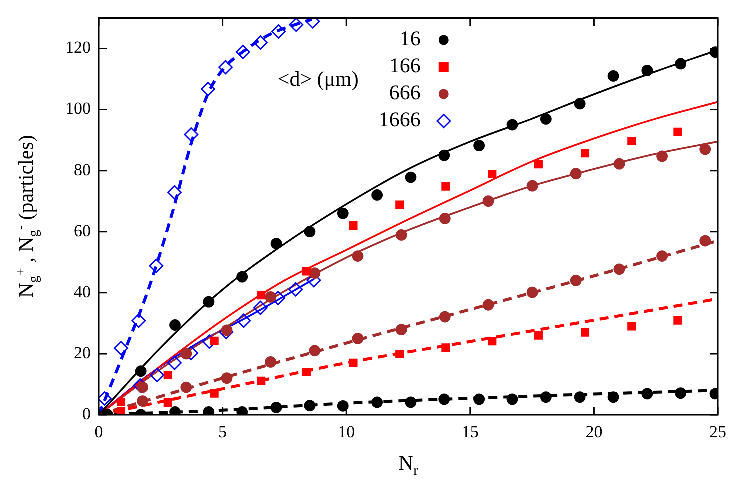  Describe the element at coordinates (82, 230) in the screenshot. I see `y-tick-label: 60` at that location.